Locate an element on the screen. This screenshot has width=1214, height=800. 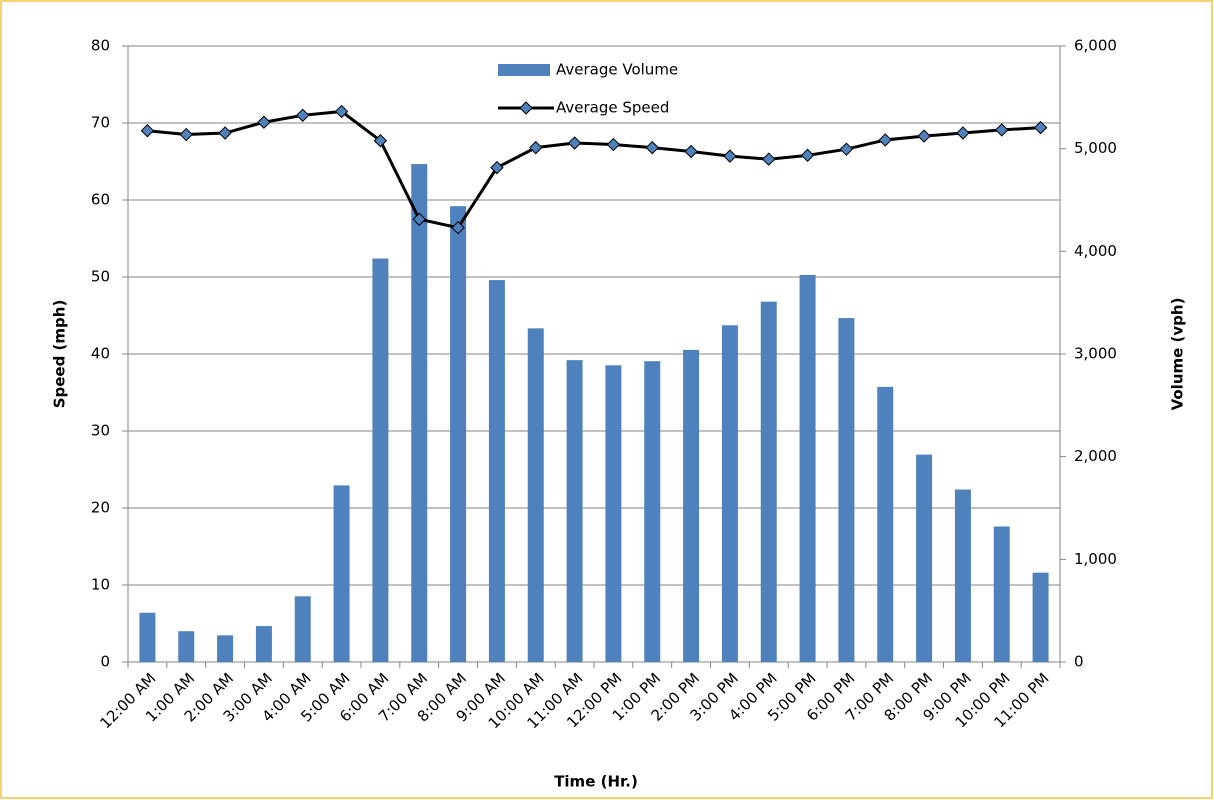
y-tick-label: 80 is located at coordinates (100, 46).